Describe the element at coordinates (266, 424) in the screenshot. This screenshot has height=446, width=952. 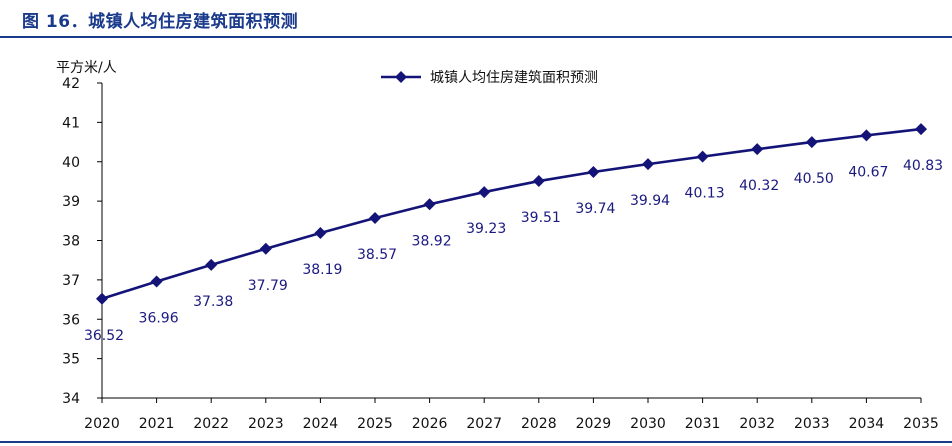
I see `x-tick-label: 2023` at that location.